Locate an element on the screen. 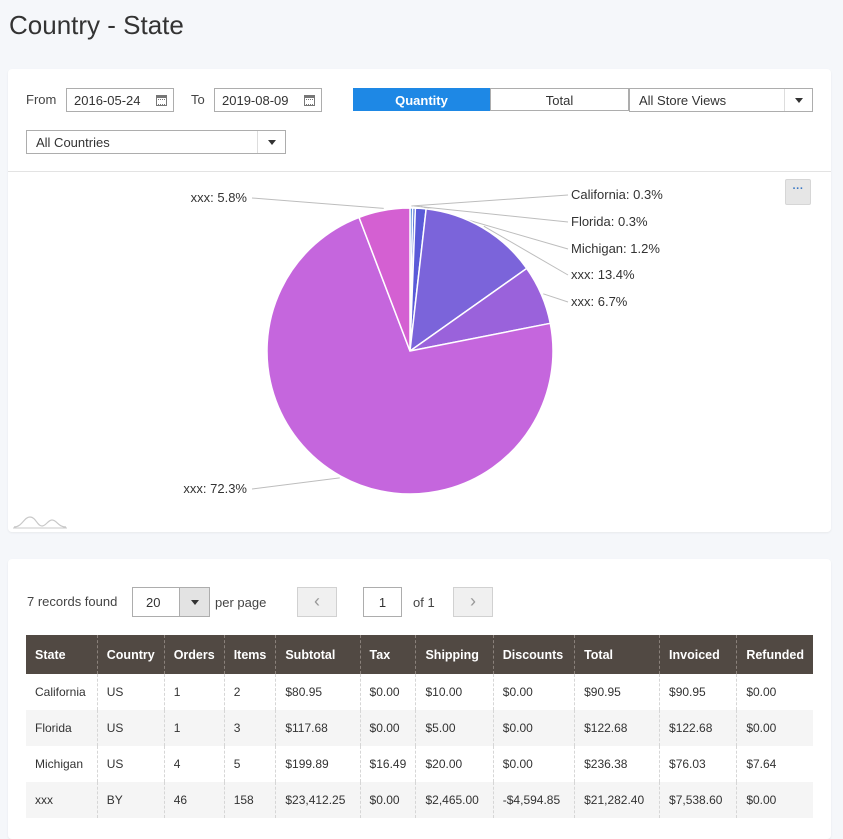 This screenshot has width=843, height=839. cell-subtotal: $117.68 is located at coordinates (318, 728).